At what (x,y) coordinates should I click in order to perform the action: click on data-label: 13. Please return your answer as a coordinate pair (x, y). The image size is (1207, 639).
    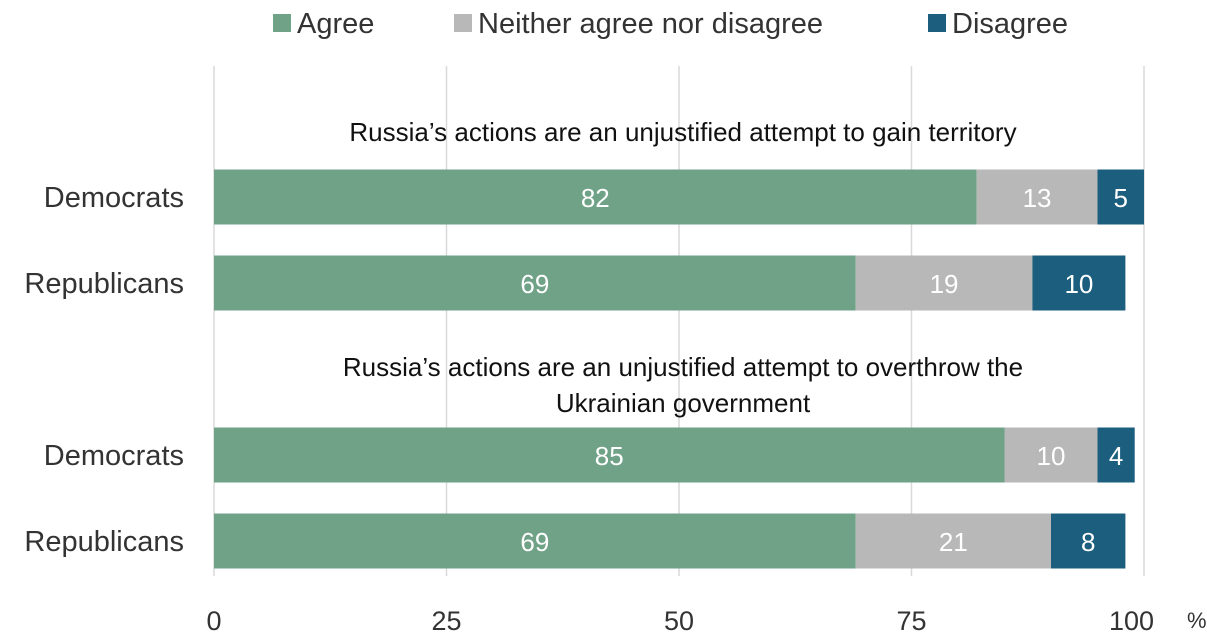
    Looking at the image, I should click on (1037, 198).